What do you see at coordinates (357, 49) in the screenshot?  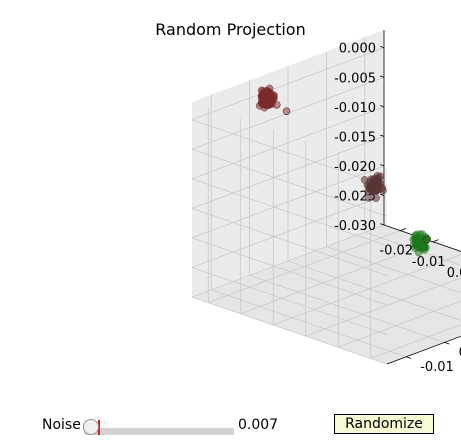 I see `z-tick-label: 0.000` at bounding box center [357, 49].